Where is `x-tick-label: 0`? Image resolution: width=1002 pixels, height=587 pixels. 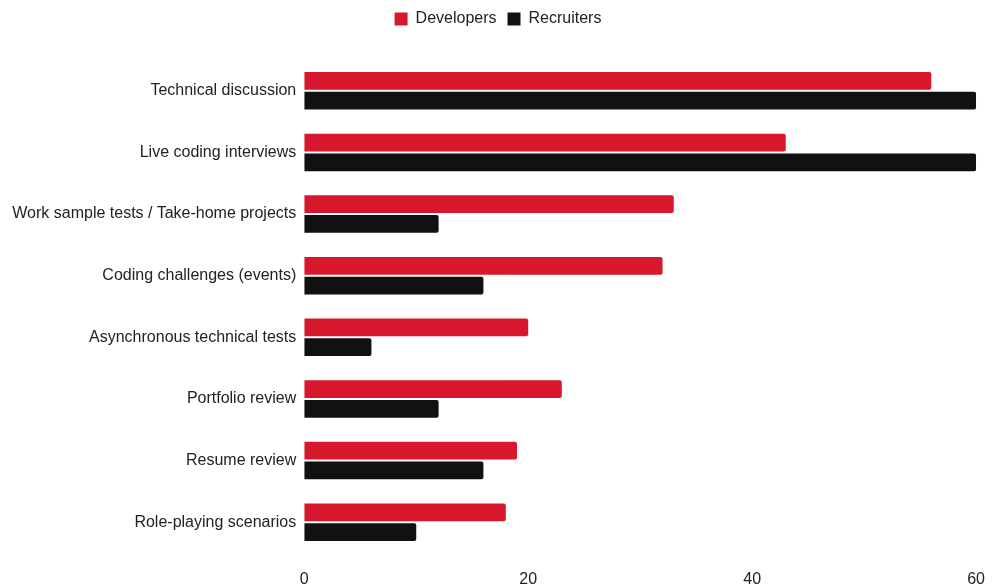 x-tick-label: 0 is located at coordinates (304, 578).